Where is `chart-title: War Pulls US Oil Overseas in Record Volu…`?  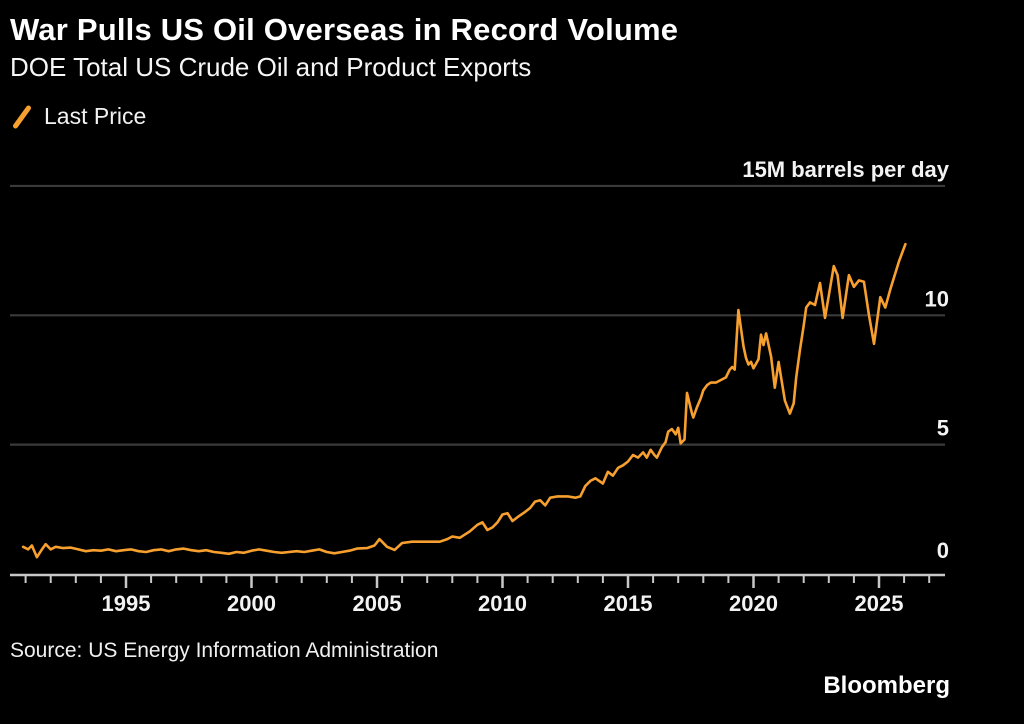
chart-title: War Pulls US Oil Overseas in Record Volu… is located at coordinates (344, 29).